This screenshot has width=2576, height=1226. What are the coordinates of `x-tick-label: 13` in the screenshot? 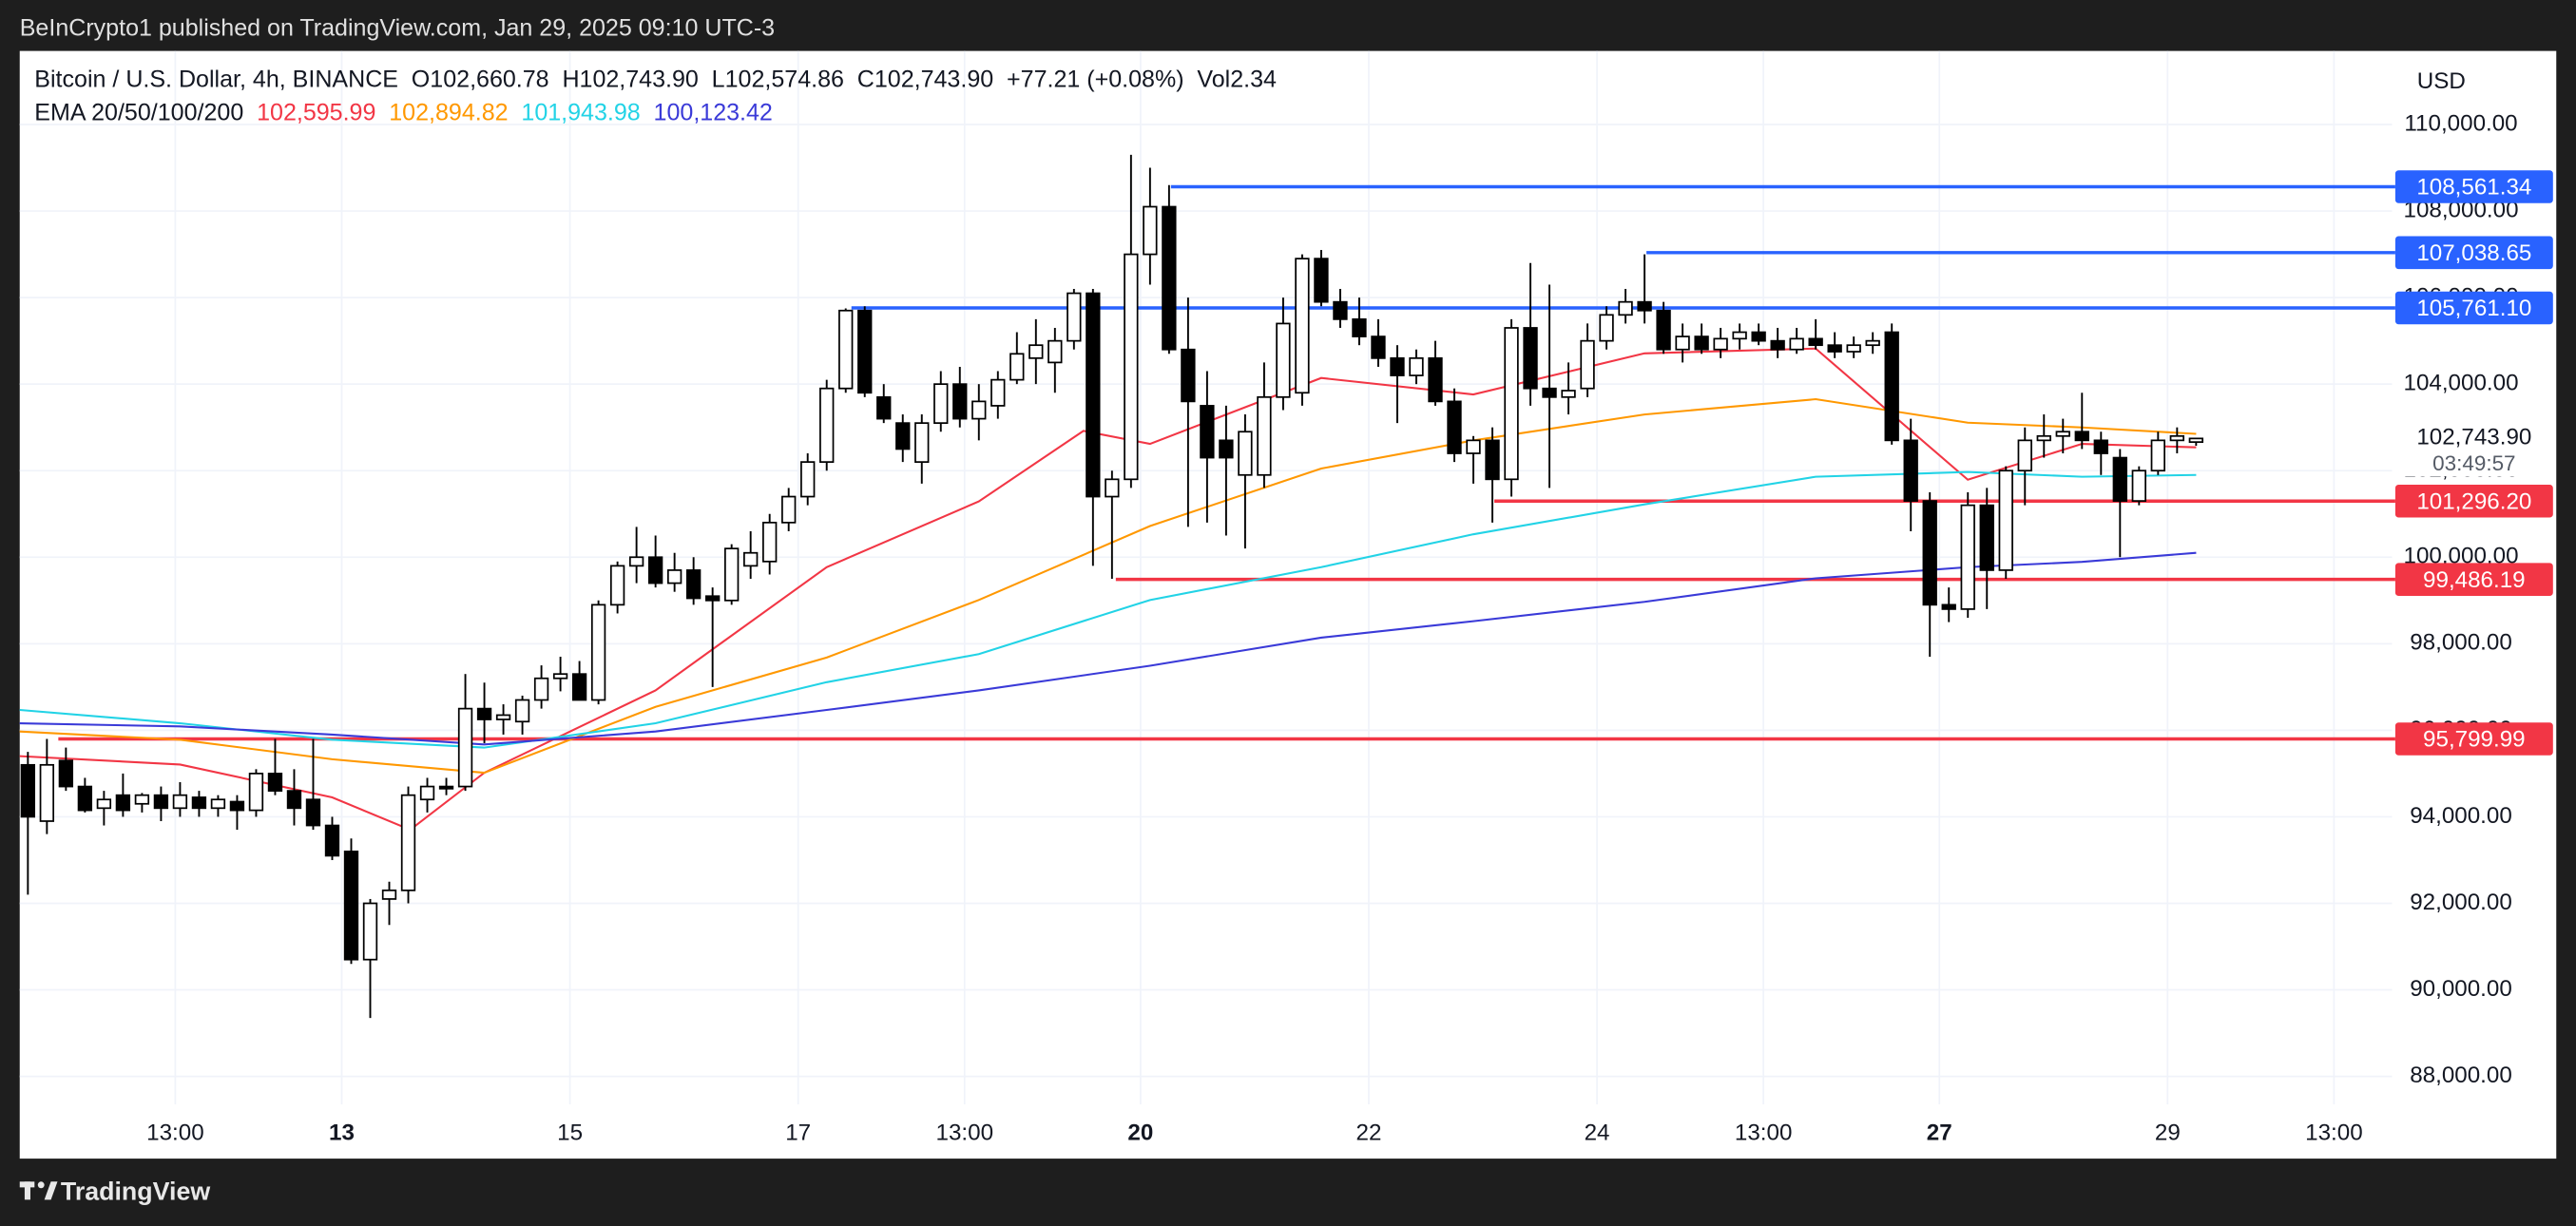 It's located at (342, 1134).